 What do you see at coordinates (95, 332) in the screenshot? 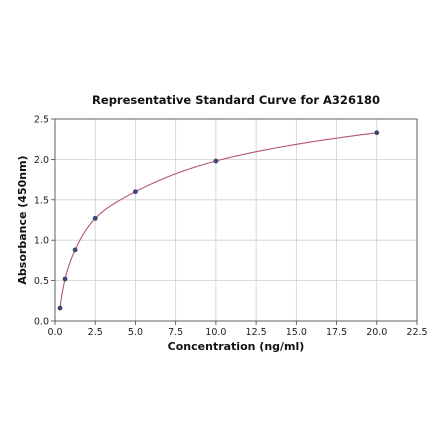
I see `x-tick-label: 2.5` at bounding box center [95, 332].